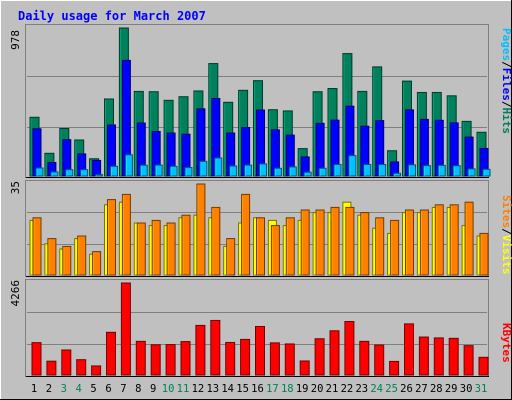 This screenshot has width=512, height=400. What do you see at coordinates (212, 389) in the screenshot?
I see `x-tick-label-day-13: 13` at bounding box center [212, 389].